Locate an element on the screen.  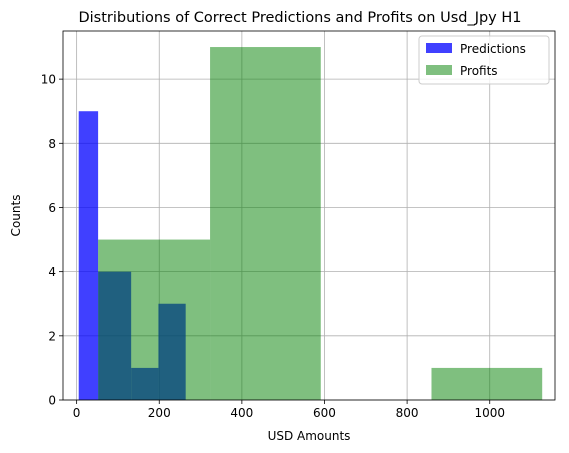
y-tick-label: 4 is located at coordinates (52, 272).